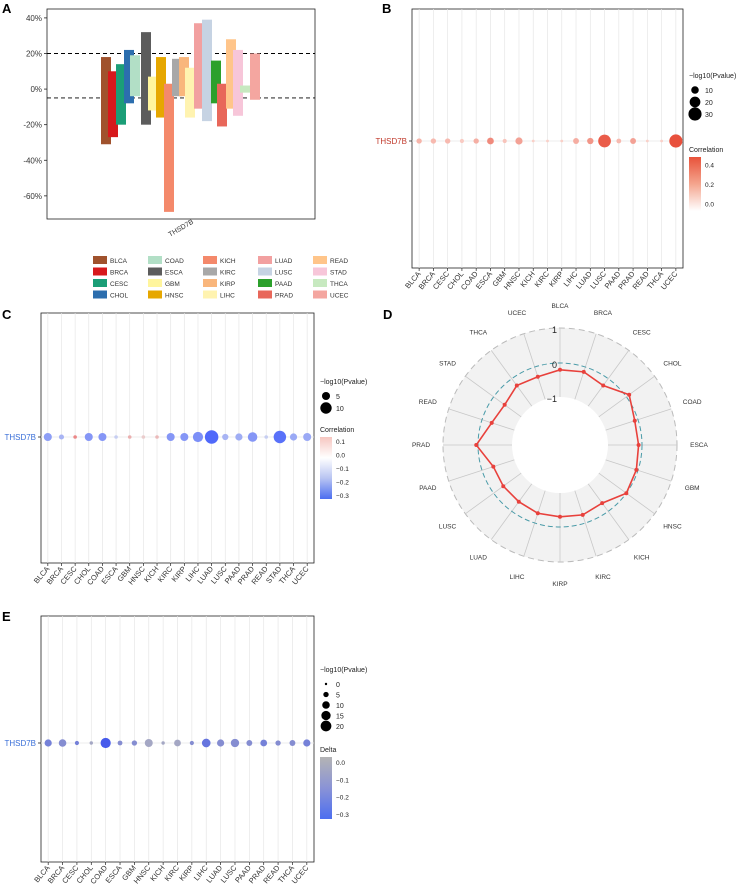  Describe the element at coordinates (447, 141) in the screenshot. I see `dot-cesc` at that location.